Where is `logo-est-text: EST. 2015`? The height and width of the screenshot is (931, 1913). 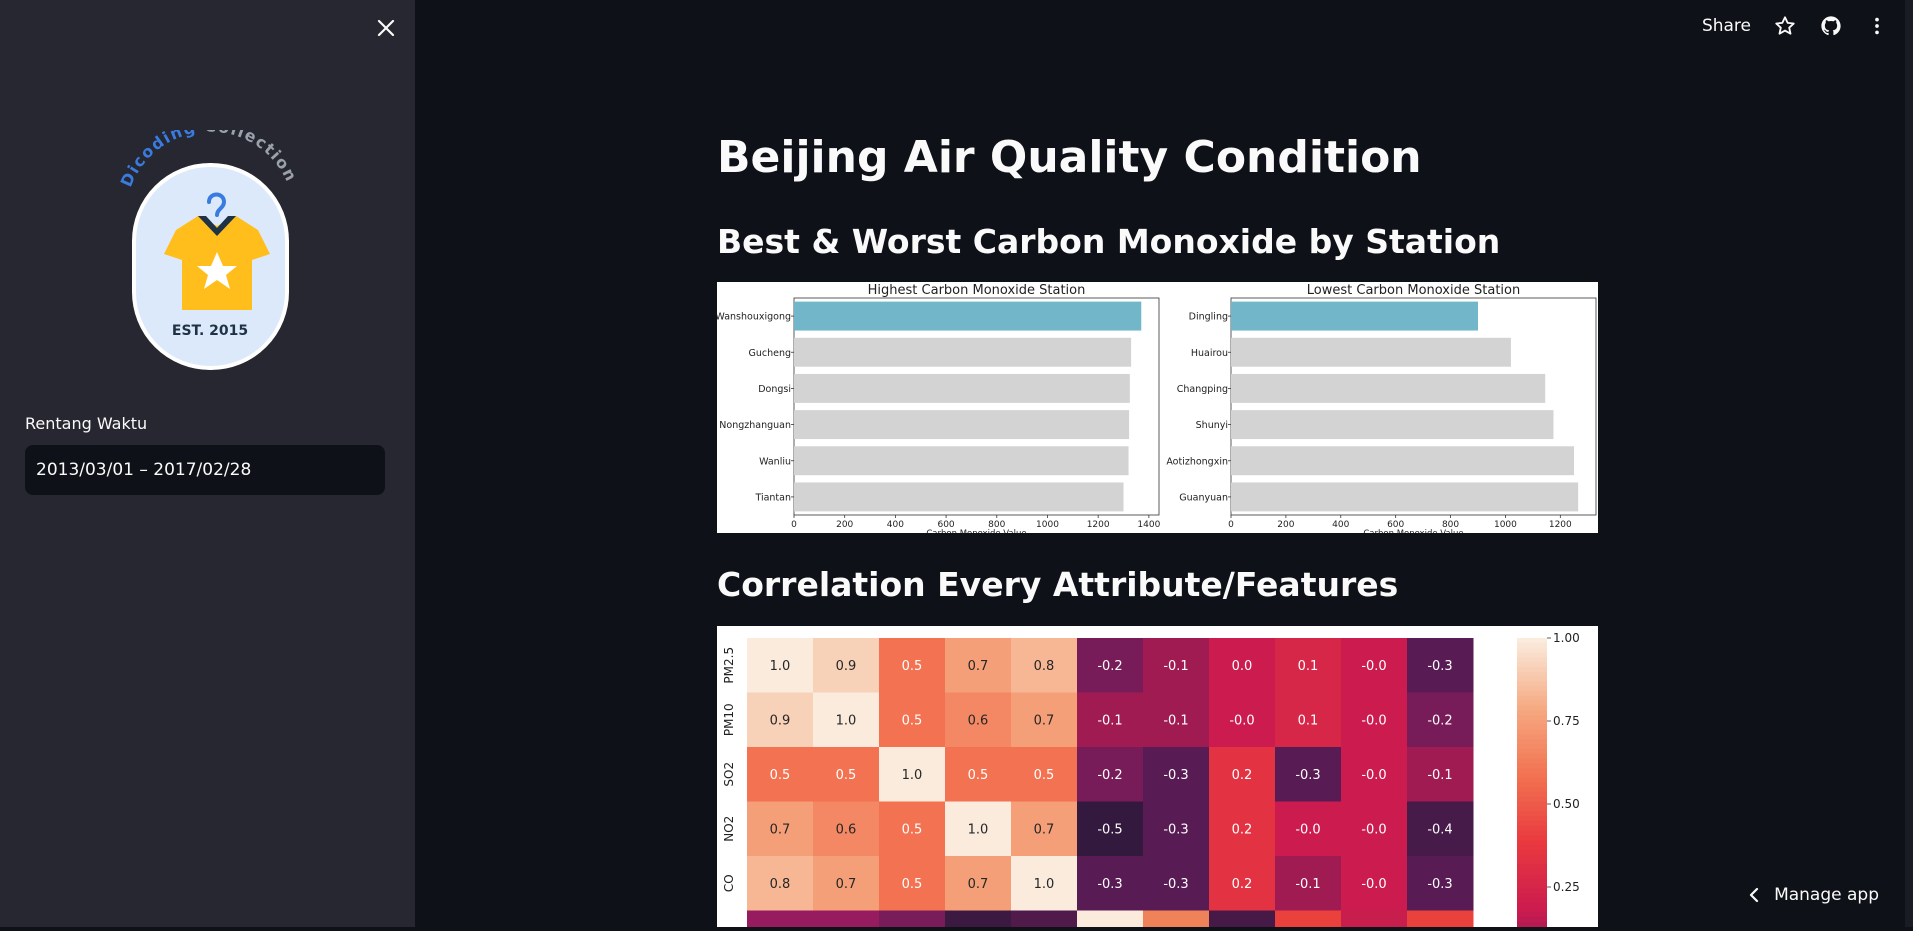 logo-est-text: EST. 2015 is located at coordinates (210, 331).